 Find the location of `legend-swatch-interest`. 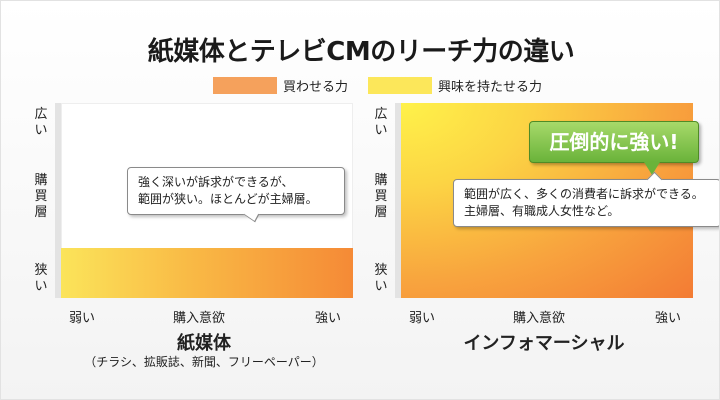

legend-swatch-interest is located at coordinates (400, 85).